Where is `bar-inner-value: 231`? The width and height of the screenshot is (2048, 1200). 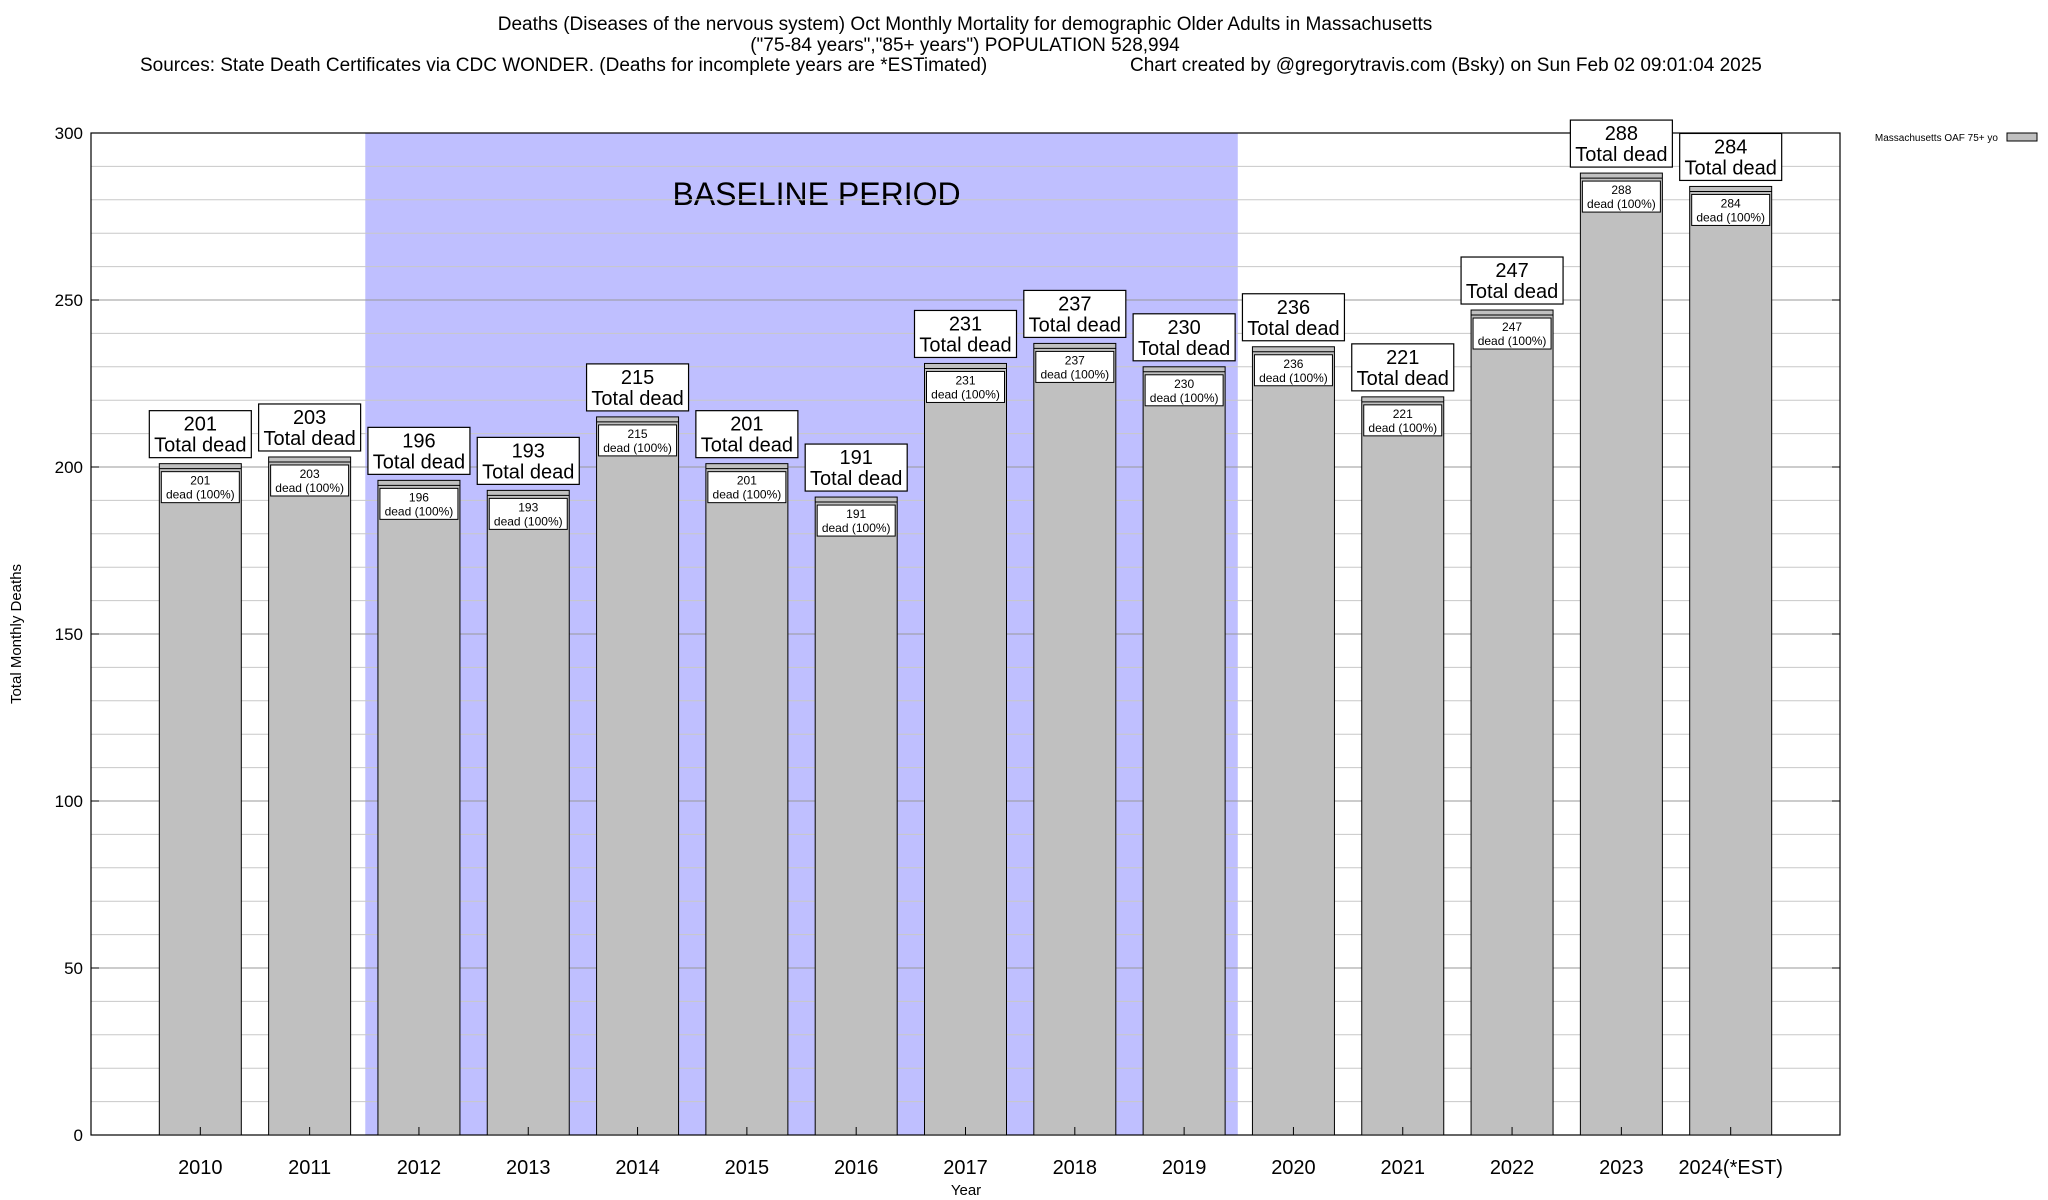
bar-inner-value: 231 is located at coordinates (965, 380).